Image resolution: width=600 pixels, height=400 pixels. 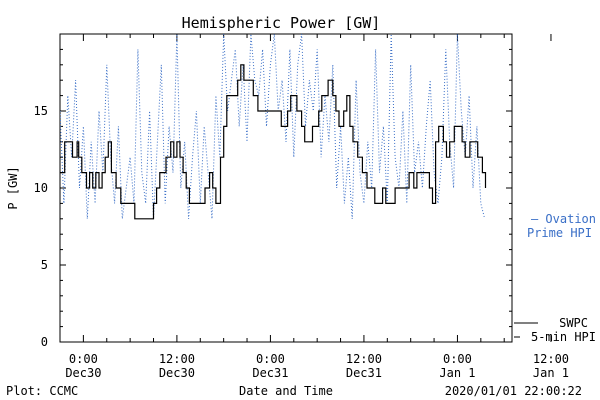 I want to click on y-tick-label: 10, so click(x=41, y=188).